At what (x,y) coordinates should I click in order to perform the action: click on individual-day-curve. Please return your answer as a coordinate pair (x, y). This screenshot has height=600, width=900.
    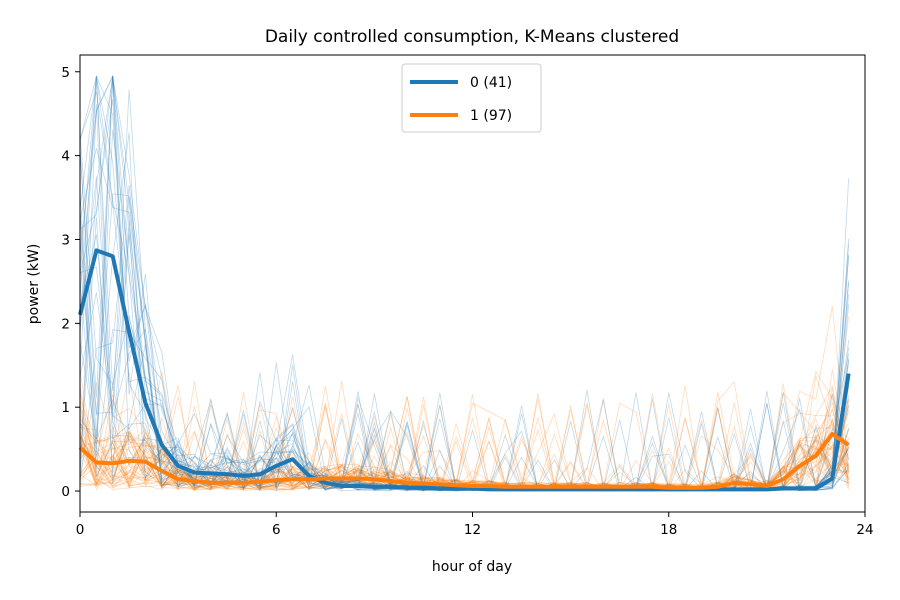
    Looking at the image, I should click on (464, 444).